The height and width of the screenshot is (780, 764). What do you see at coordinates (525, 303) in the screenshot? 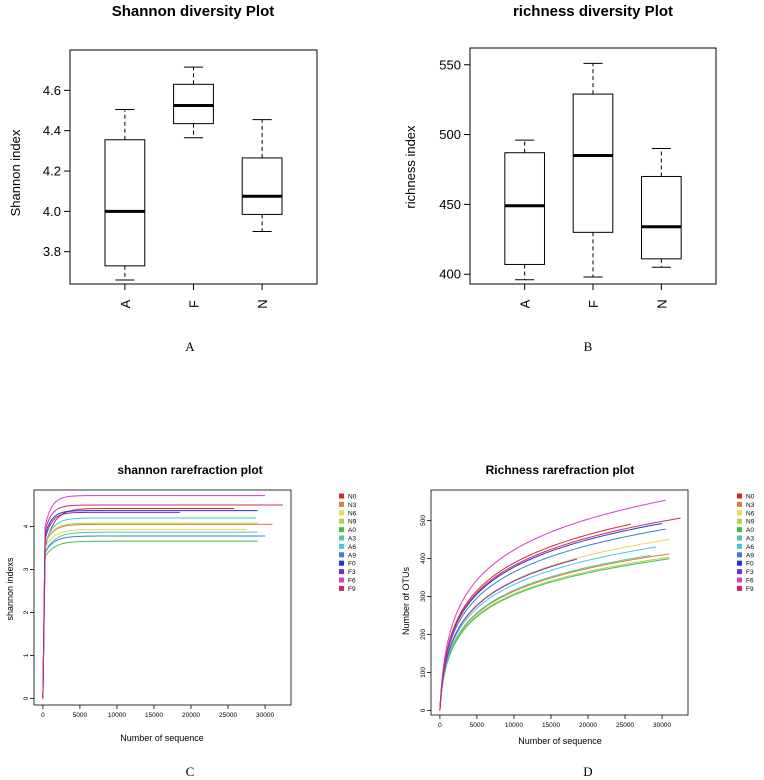
I see `chart-b-xtick-label: A` at bounding box center [525, 303].